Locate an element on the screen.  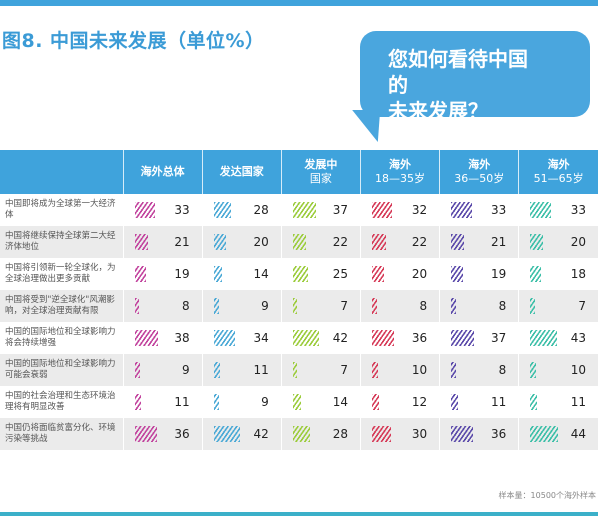
data-cell: 20 is located at coordinates (241, 242).